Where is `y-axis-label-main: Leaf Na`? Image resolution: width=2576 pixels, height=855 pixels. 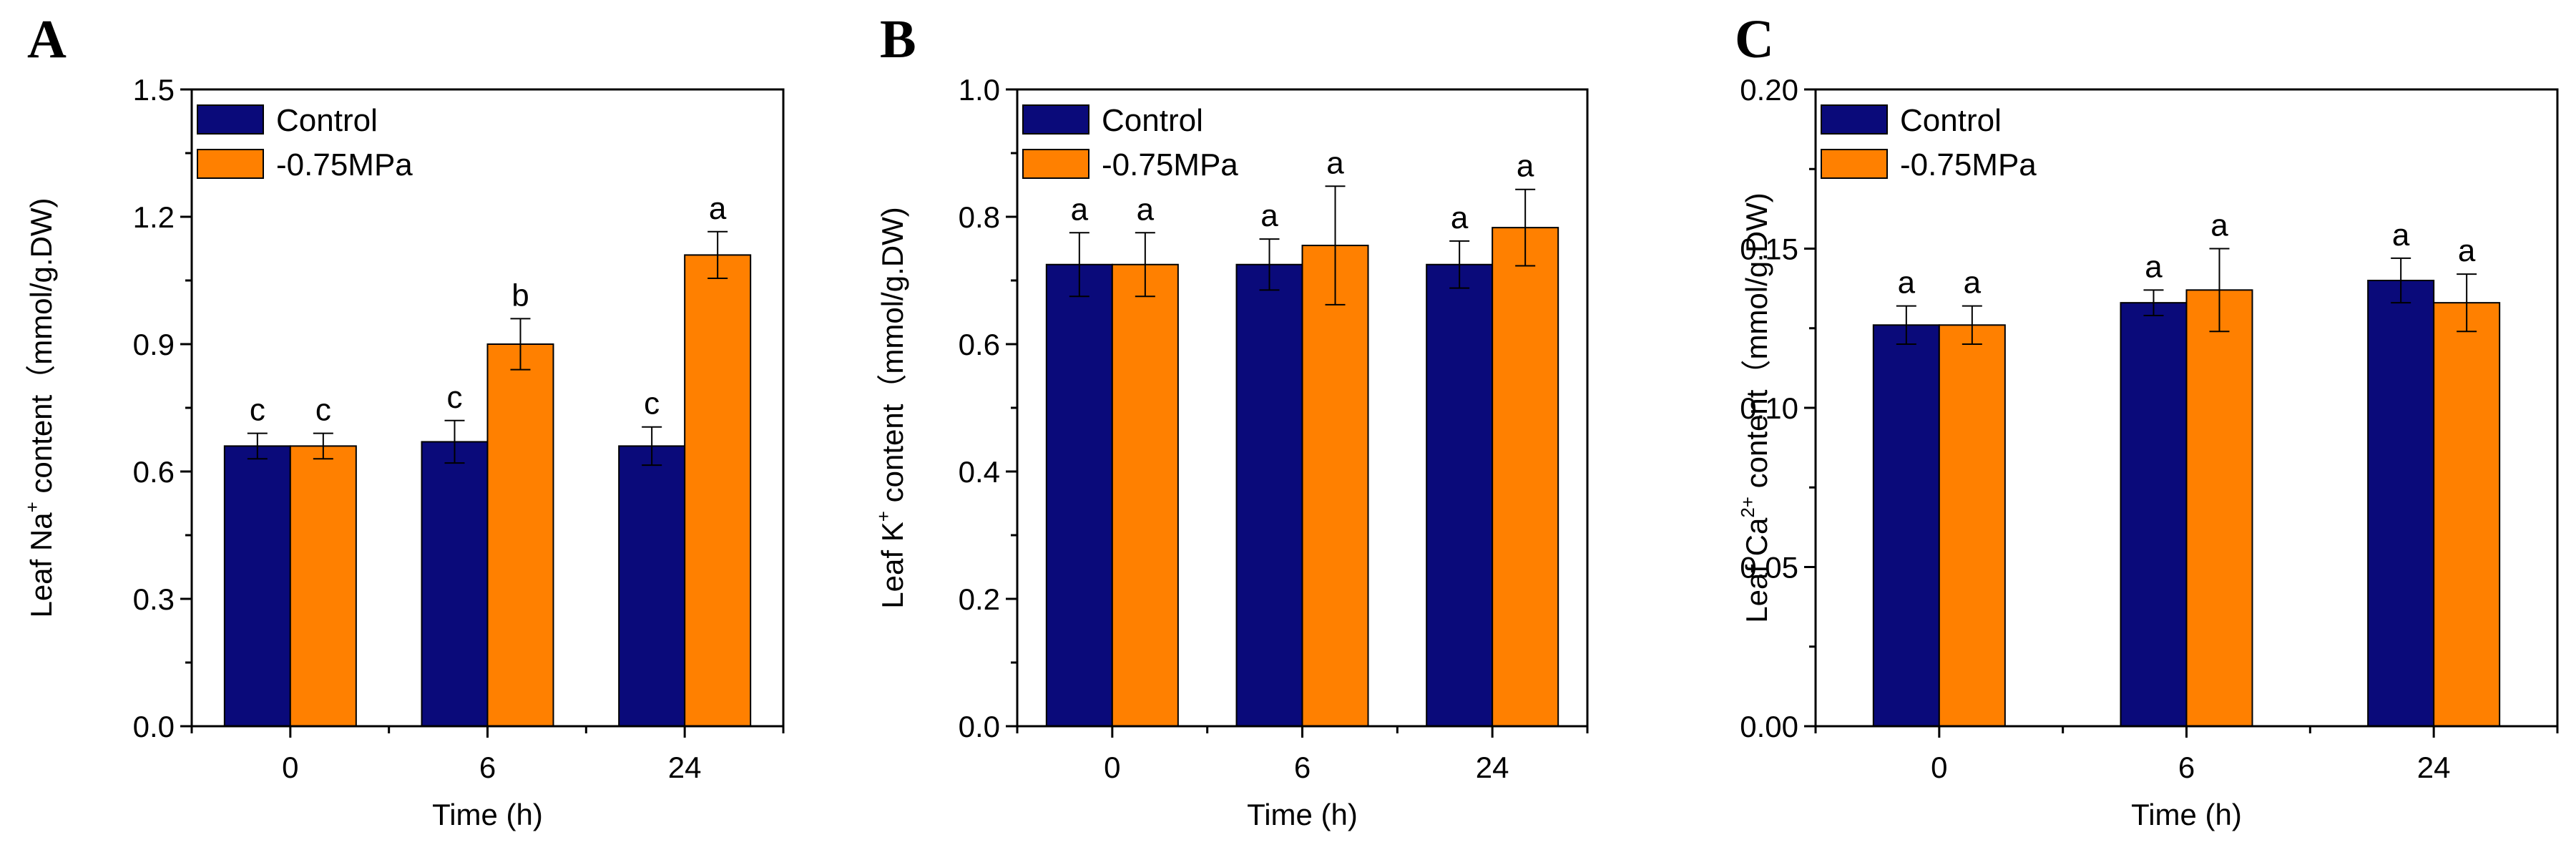
y-axis-label-main: Leaf Na is located at coordinates (41, 565).